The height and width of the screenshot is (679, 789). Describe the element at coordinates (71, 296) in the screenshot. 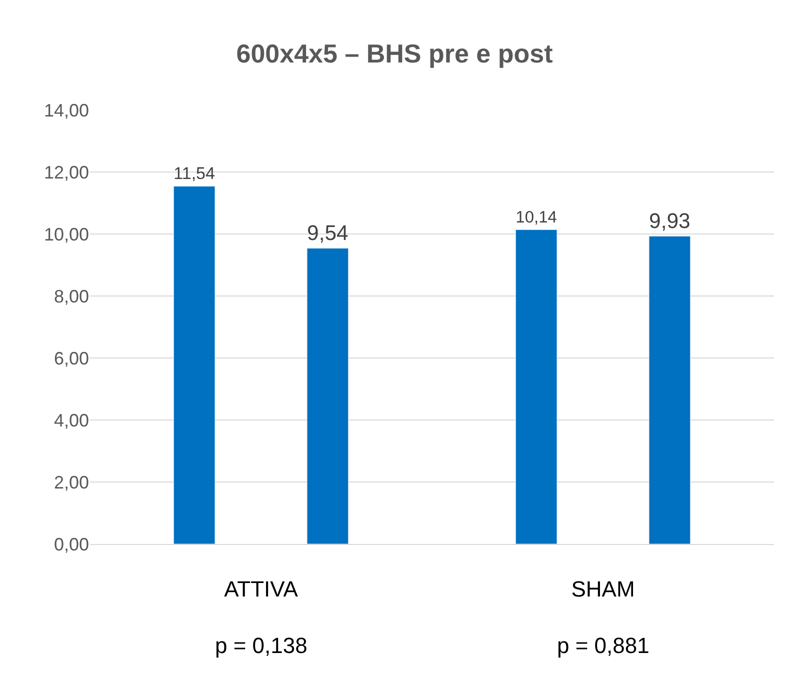

I see `y-tick-label: 8,00` at that location.